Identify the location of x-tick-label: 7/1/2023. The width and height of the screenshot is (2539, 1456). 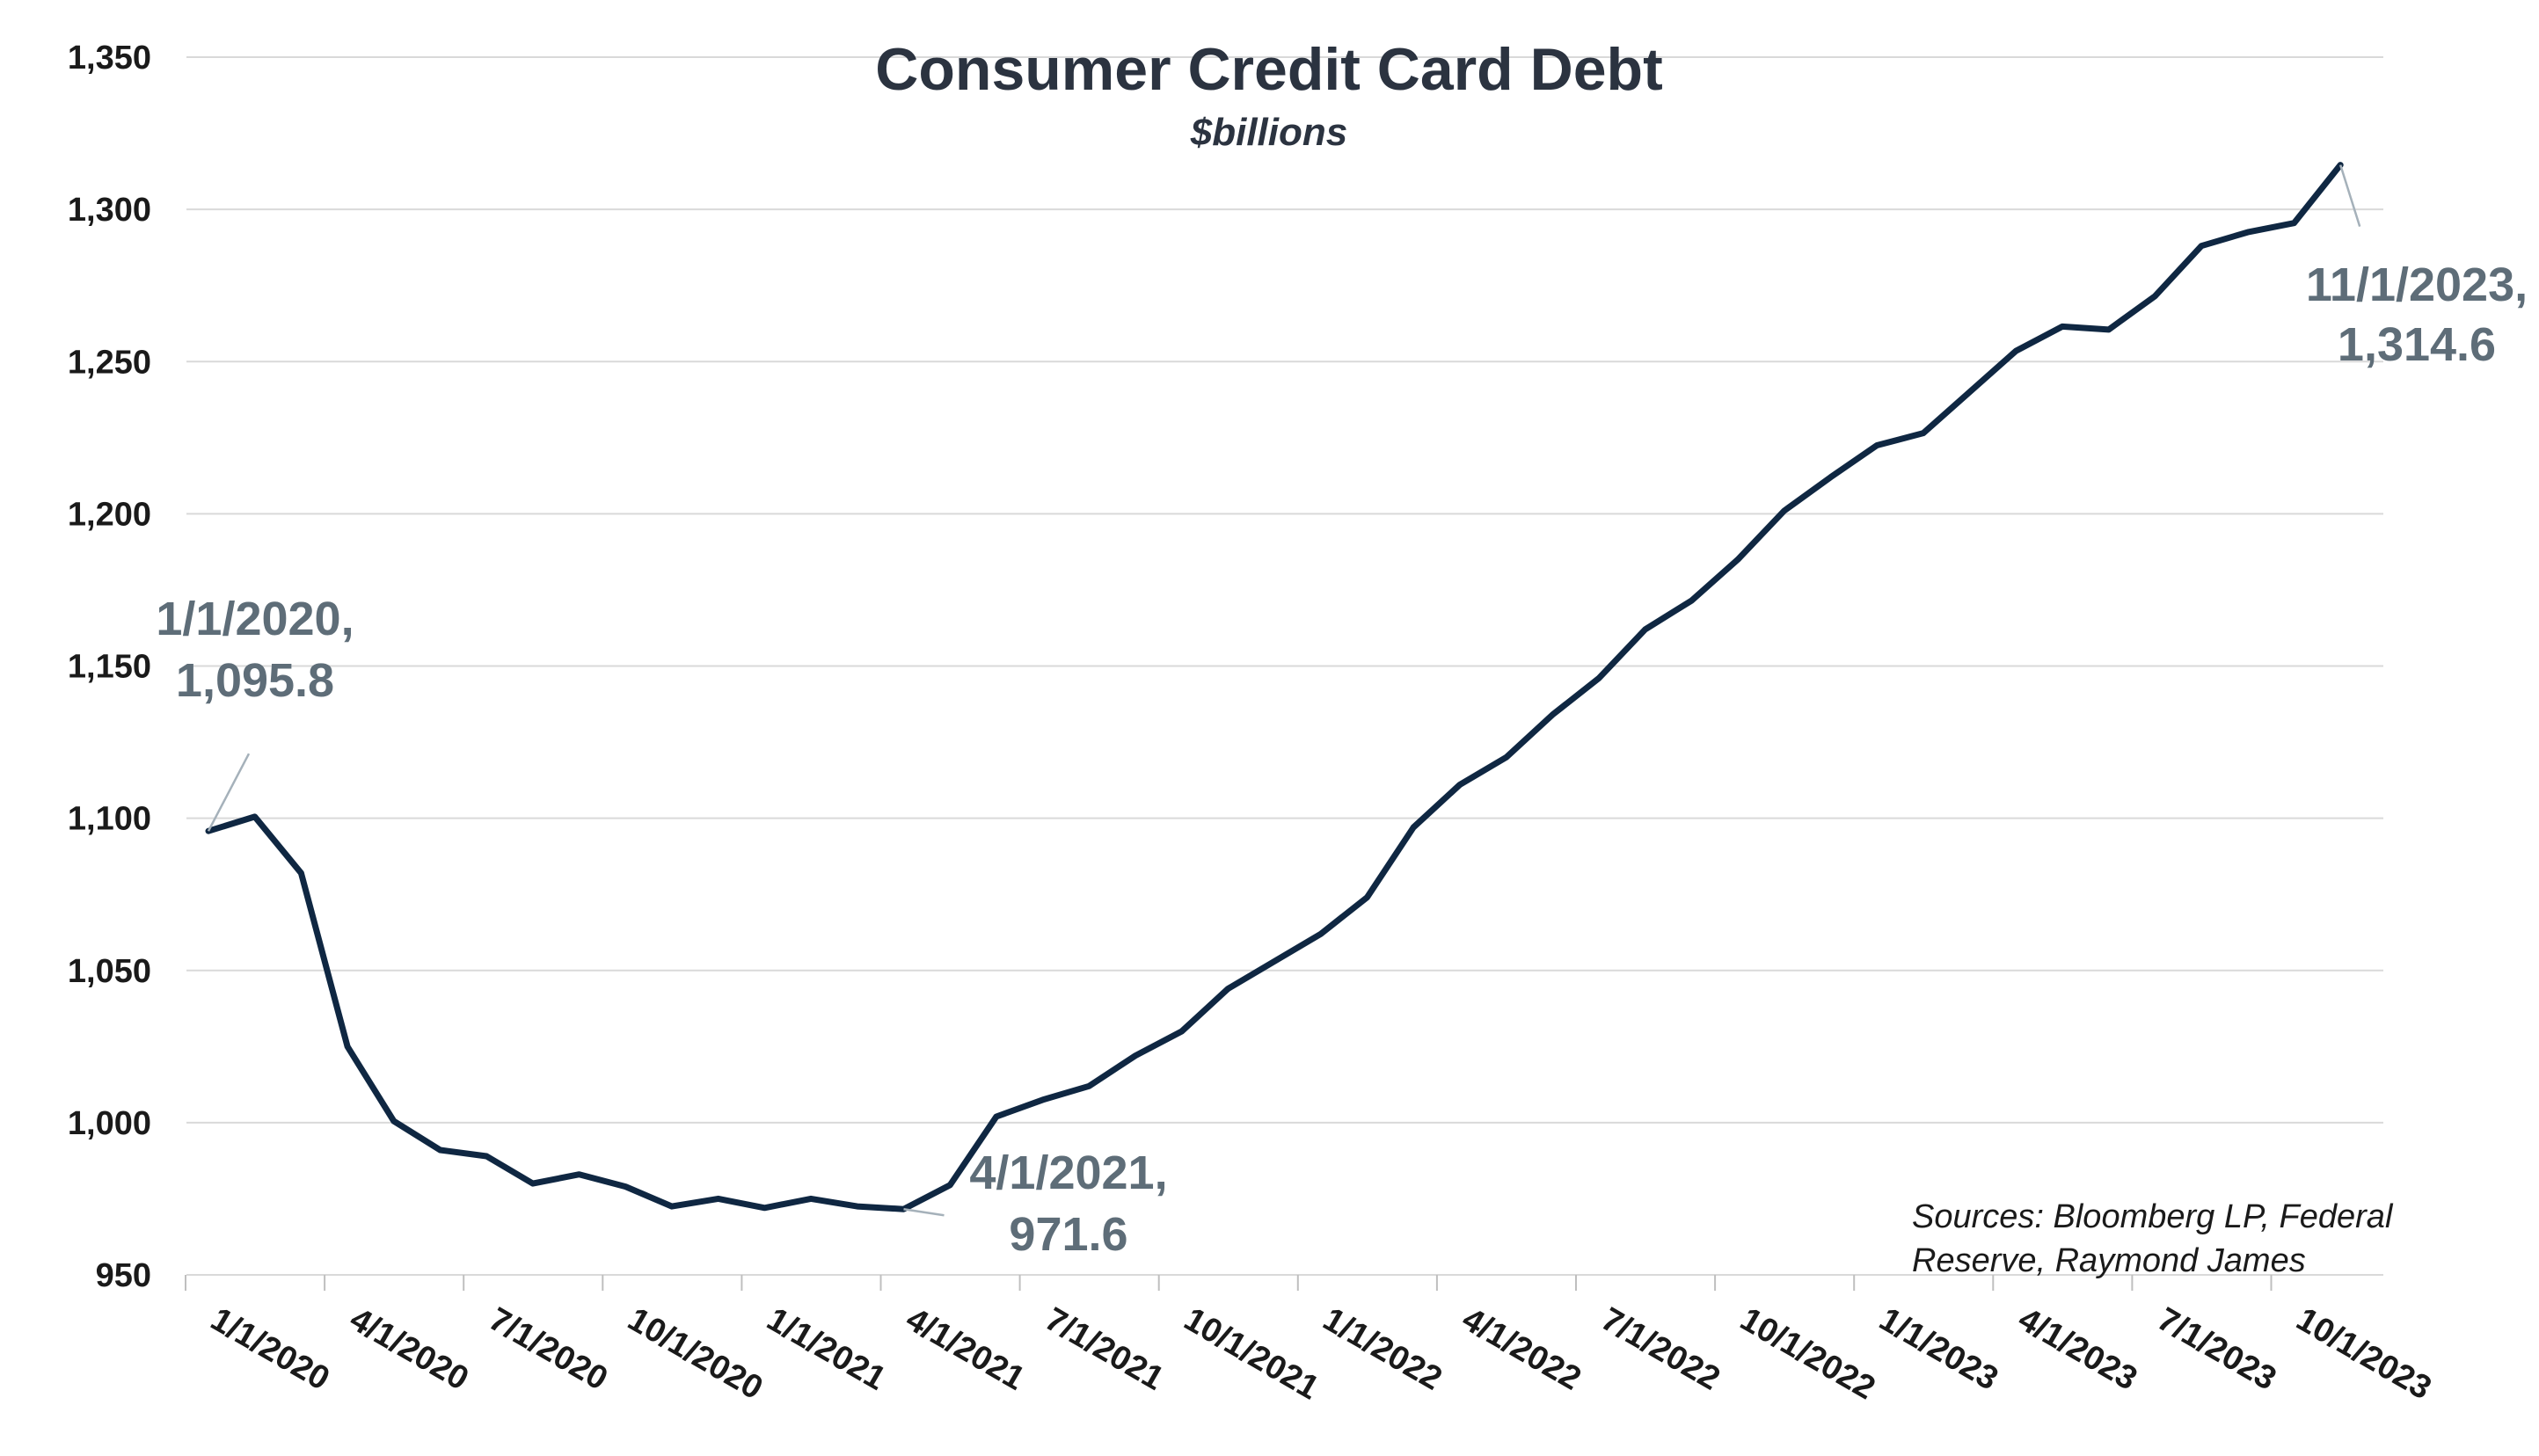
(2216, 1348).